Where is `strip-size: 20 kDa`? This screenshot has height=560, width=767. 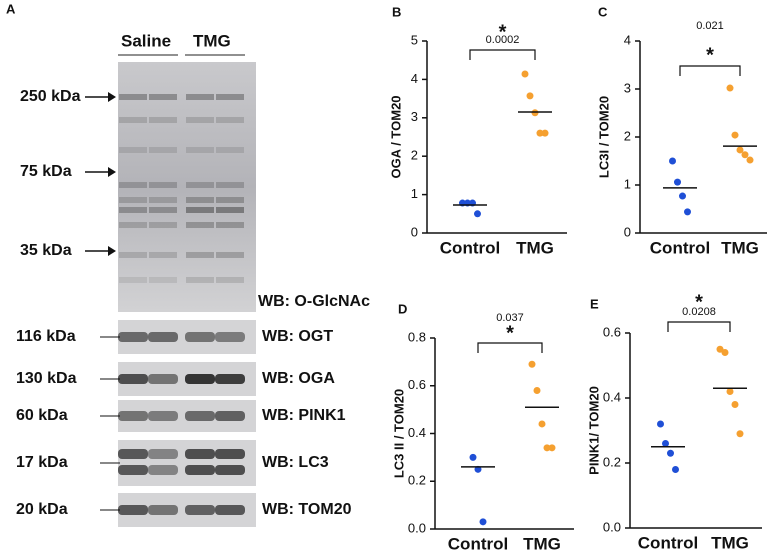 strip-size: 20 kDa is located at coordinates (42, 509).